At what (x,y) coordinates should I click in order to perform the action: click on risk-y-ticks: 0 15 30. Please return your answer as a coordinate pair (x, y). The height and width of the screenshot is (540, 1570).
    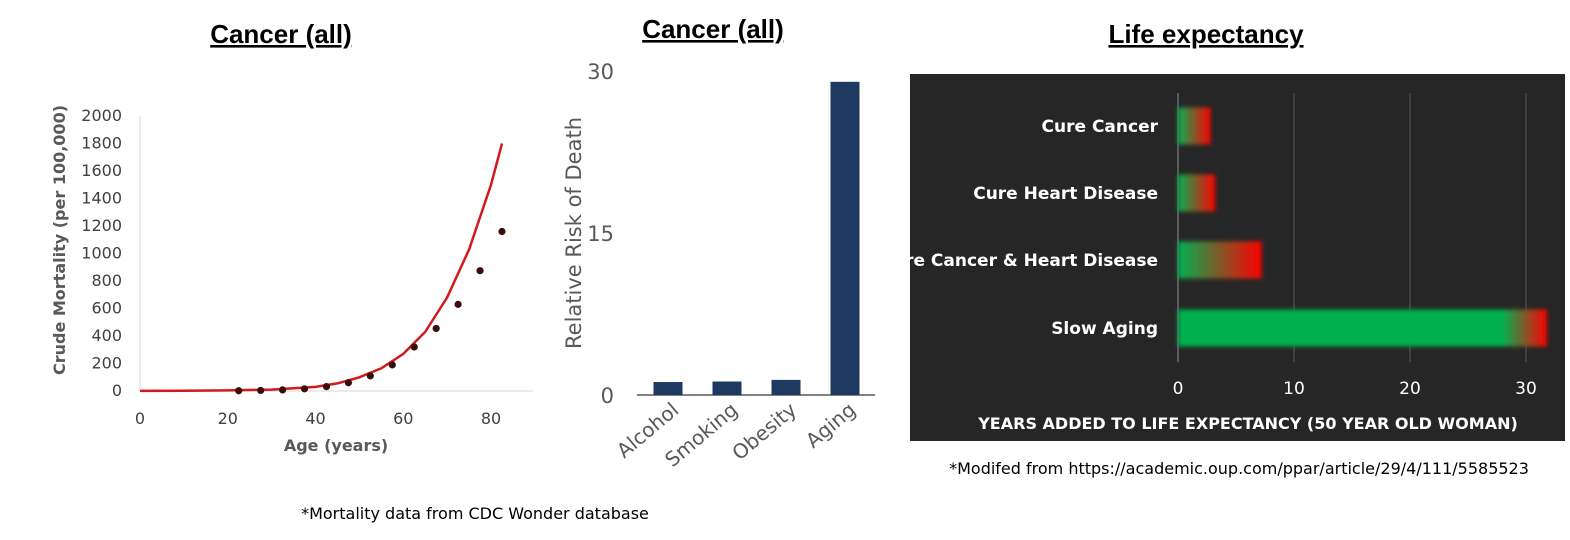
    Looking at the image, I should click on (600, 234).